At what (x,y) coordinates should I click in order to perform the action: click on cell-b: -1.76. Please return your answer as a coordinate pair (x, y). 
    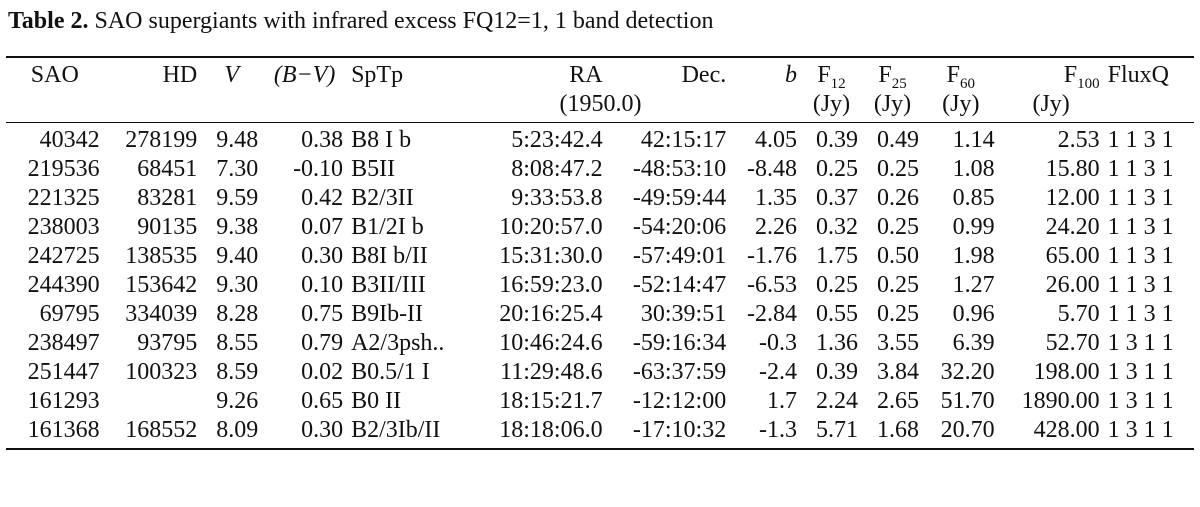
    Looking at the image, I should click on (771, 256).